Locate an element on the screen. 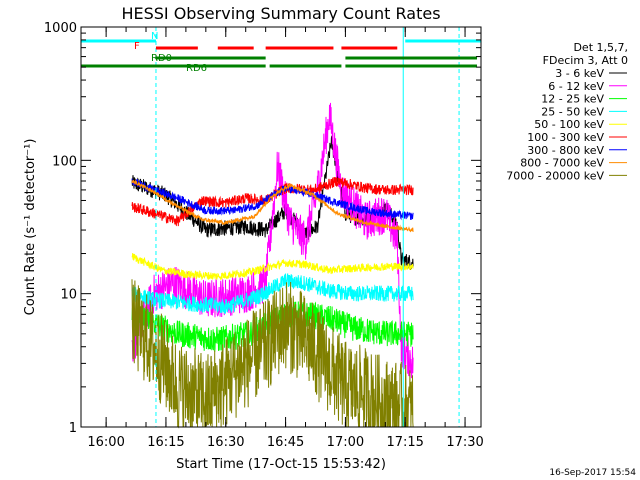 The width and height of the screenshot is (640, 480). y-axis-label: Count Rate (s⁻¹ detector⁻¹) is located at coordinates (30, 227).